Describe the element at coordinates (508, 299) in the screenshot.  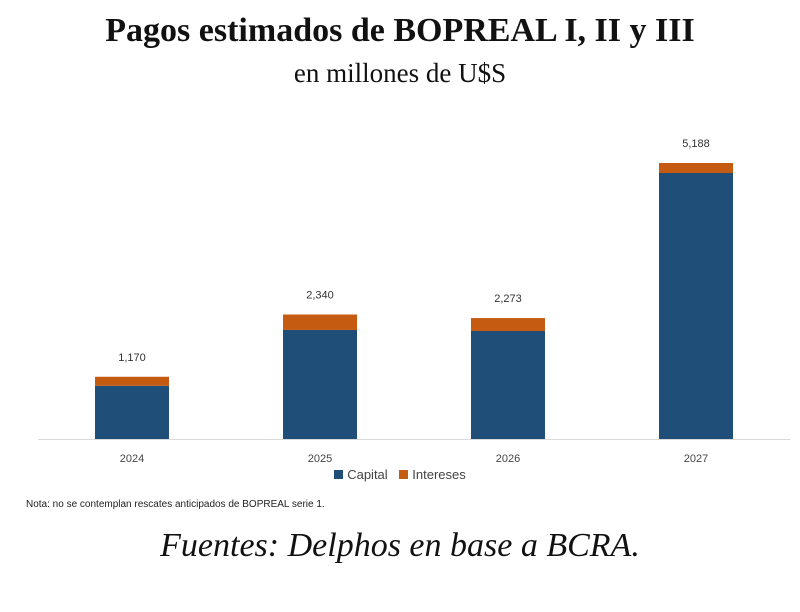
I see `total-label-2026: 2,273` at that location.